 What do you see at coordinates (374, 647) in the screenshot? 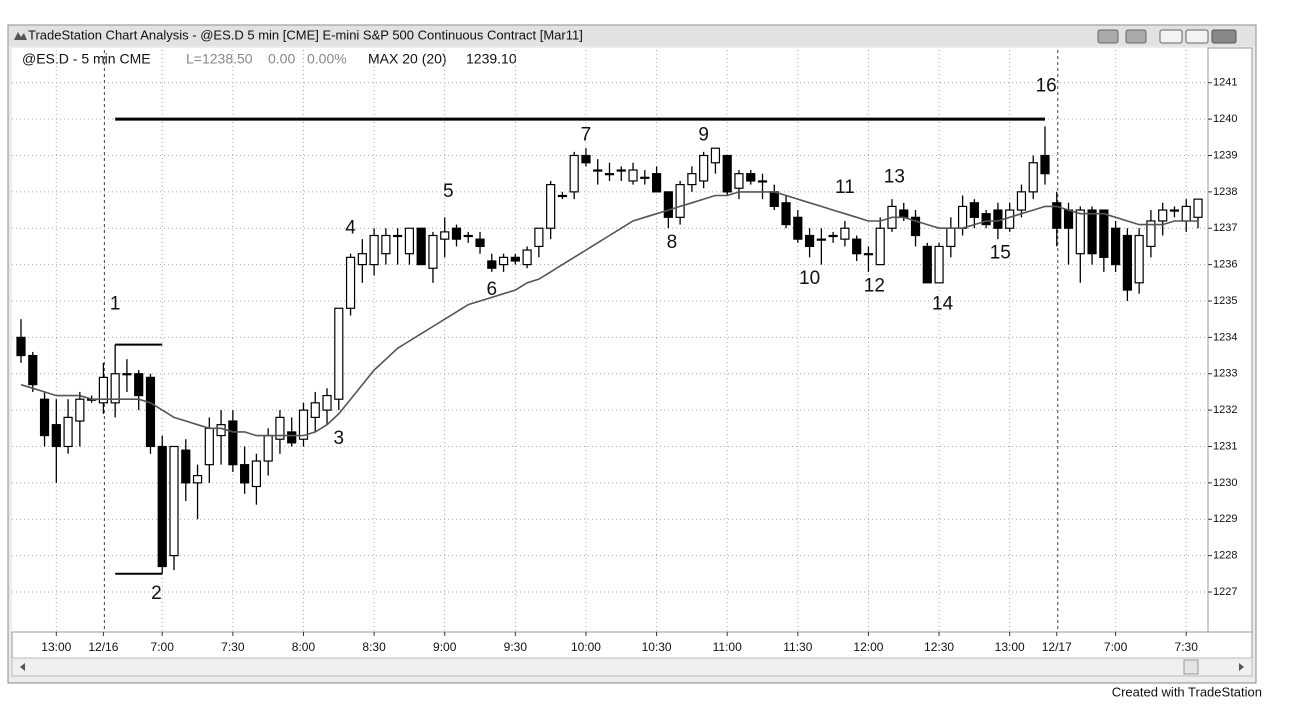
I see `x-tick-label: 8:30` at bounding box center [374, 647].